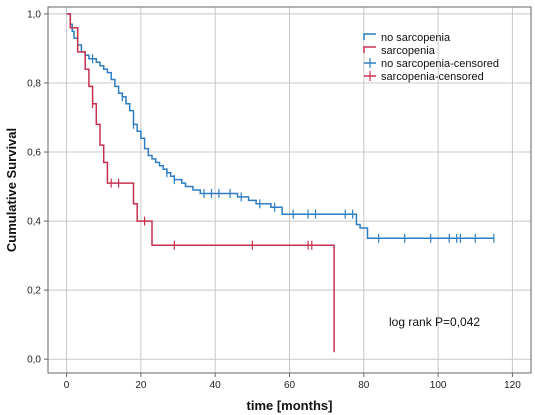 Image resolution: width=535 pixels, height=415 pixels. I want to click on log-rank-annotation: log rank P=0,042, so click(434, 322).